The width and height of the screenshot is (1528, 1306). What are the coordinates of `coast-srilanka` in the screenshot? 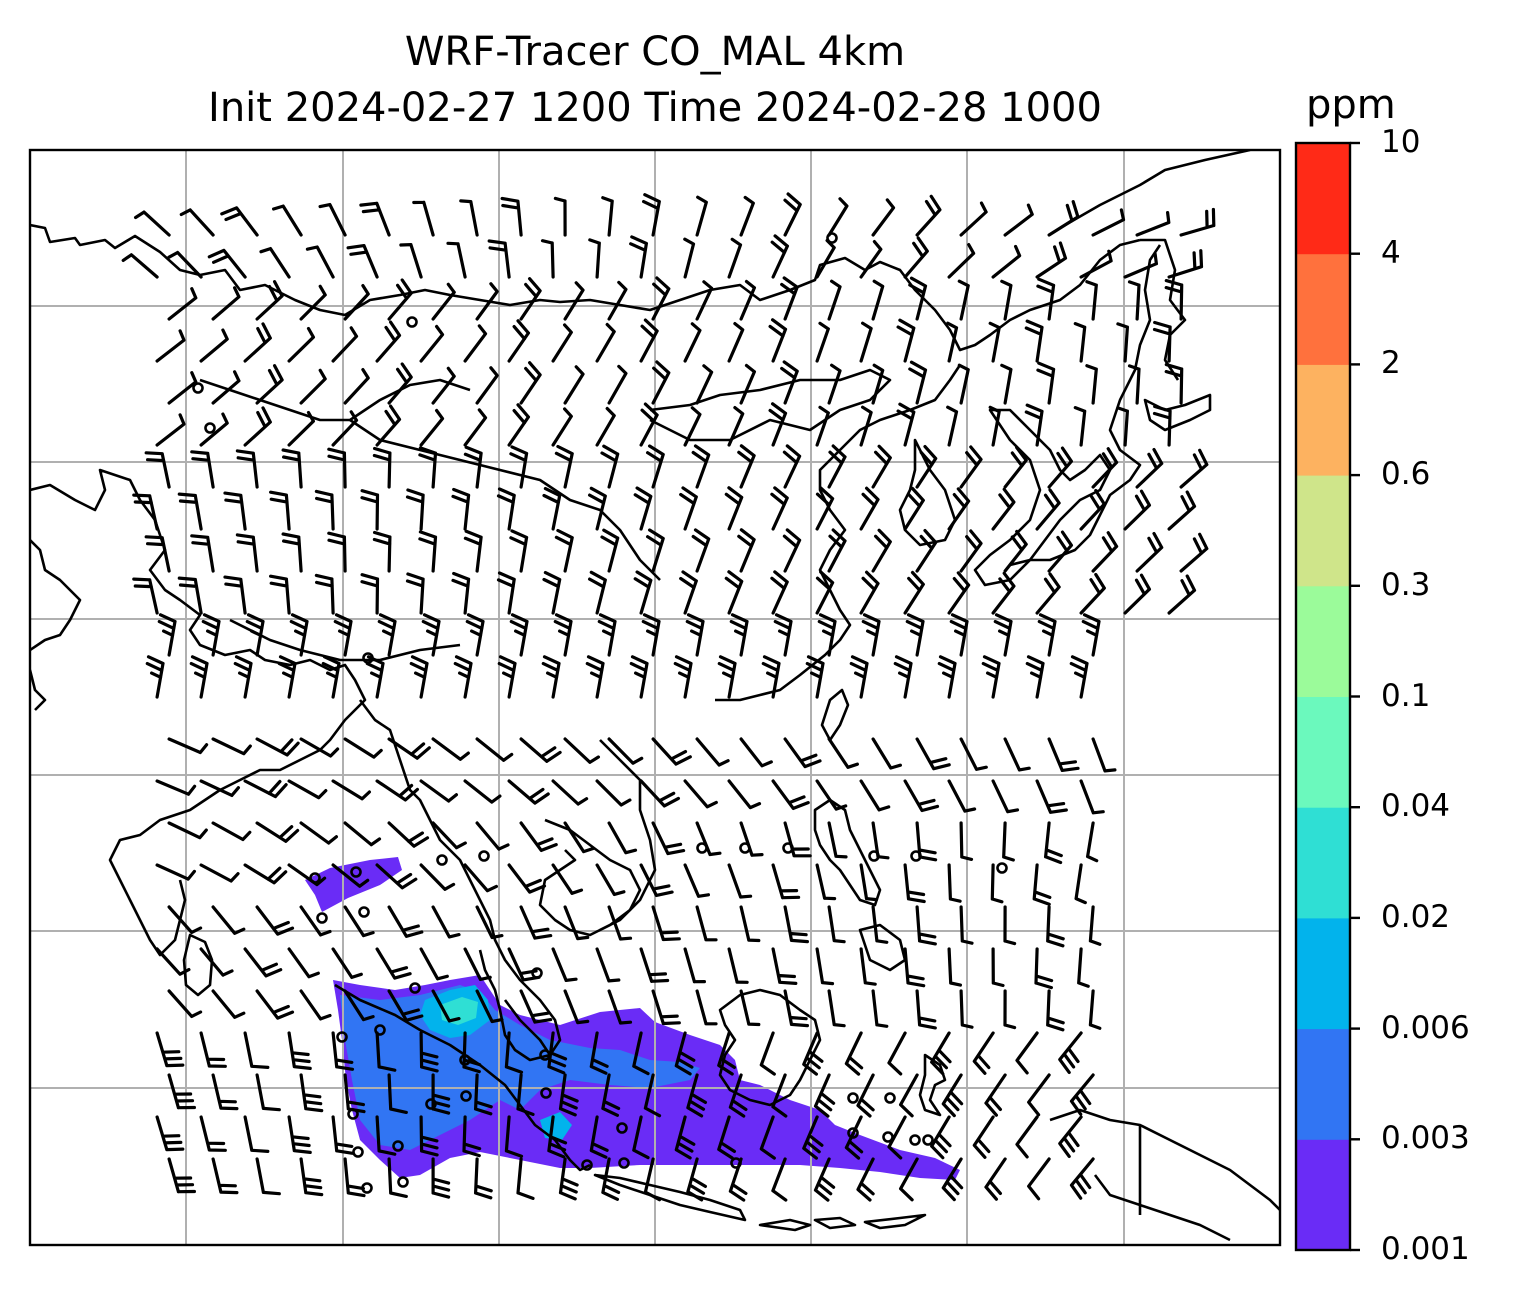 It's located at (198, 965).